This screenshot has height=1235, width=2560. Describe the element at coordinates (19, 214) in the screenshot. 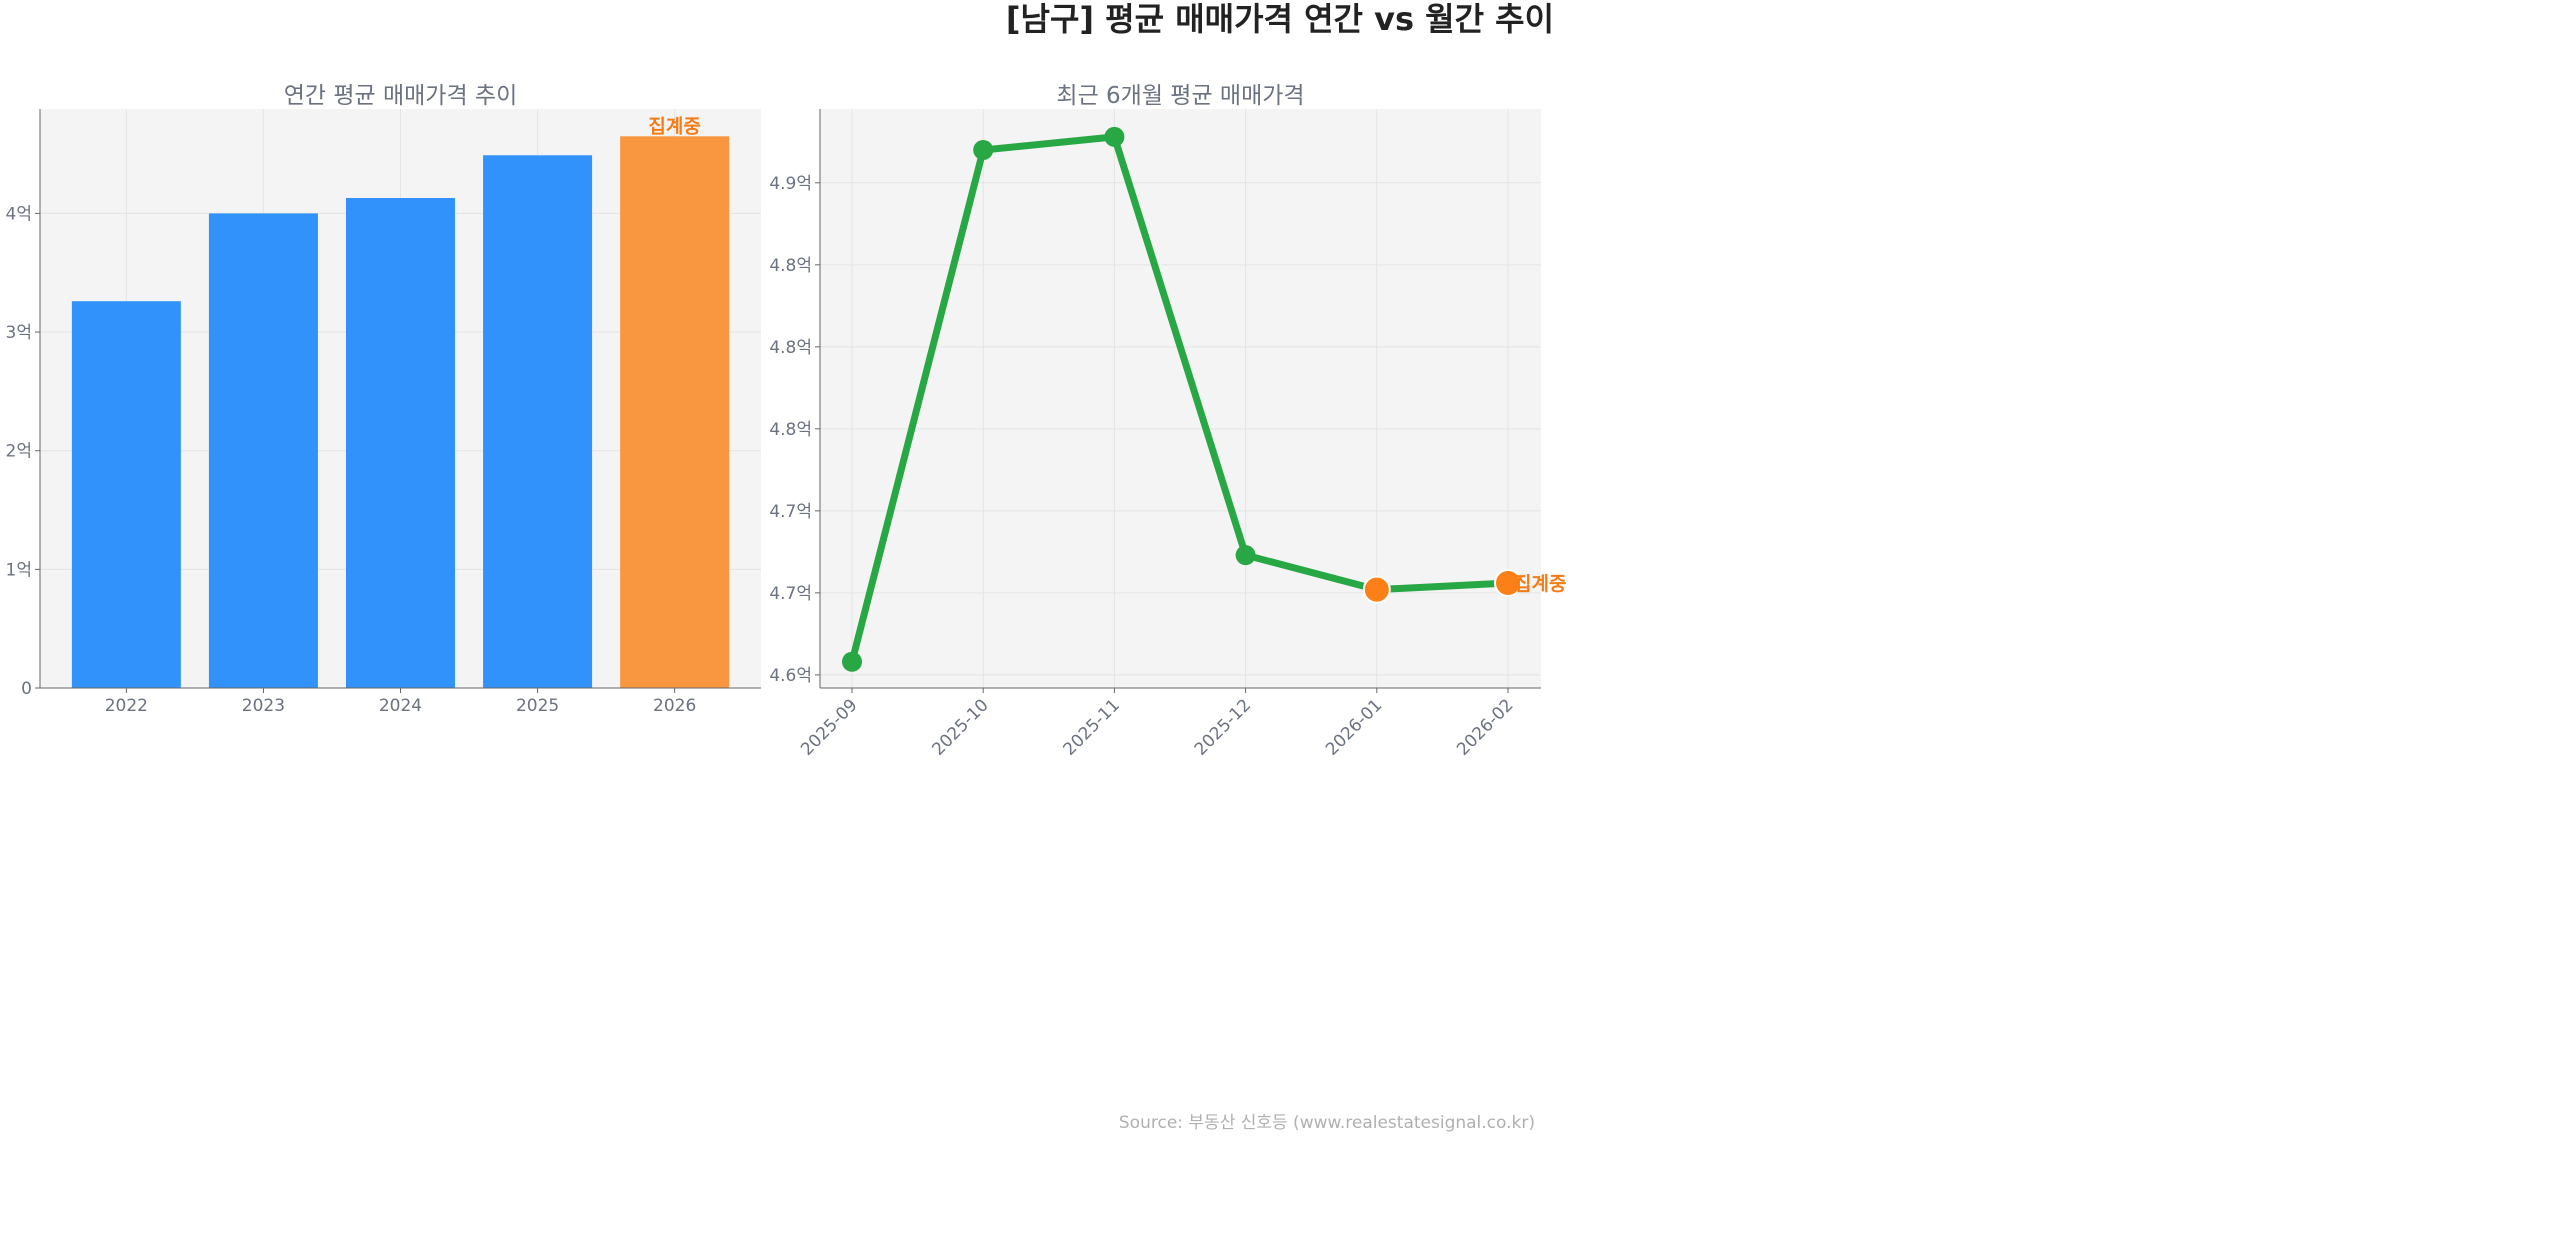

I see `y-tick-label: 4억` at that location.